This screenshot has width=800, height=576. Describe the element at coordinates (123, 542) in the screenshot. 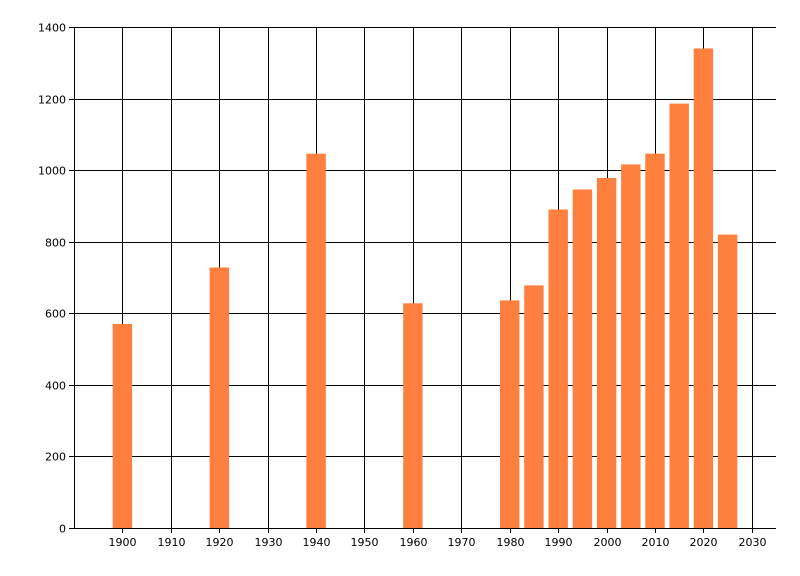

I see `x-tick-label: 1900` at that location.